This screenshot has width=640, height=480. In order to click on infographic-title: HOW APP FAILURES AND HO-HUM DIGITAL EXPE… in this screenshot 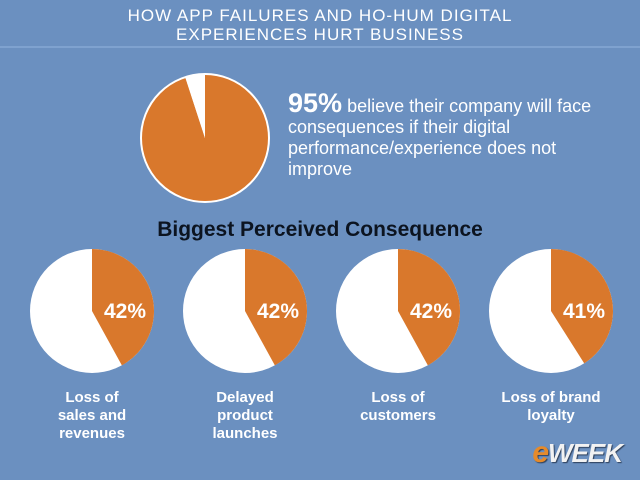, I will do `click(320, 25)`.